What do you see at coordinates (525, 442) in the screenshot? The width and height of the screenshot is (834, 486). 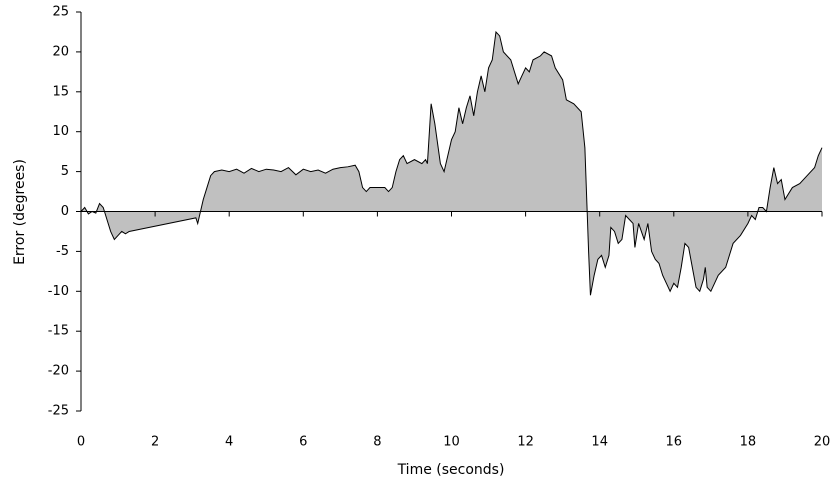 I see `x-tick-label: 12` at bounding box center [525, 442].